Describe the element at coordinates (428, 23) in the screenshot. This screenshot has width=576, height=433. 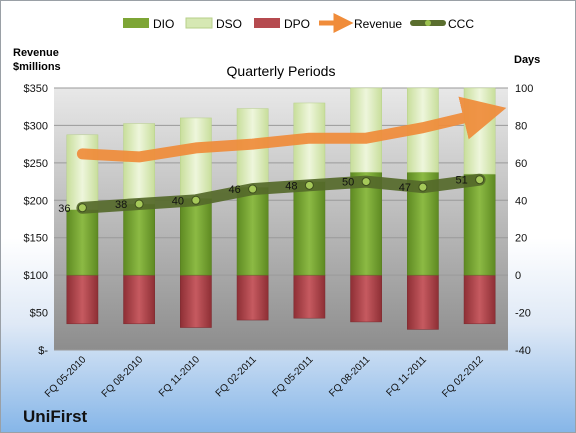
I see `legend-marker-ccc` at that location.